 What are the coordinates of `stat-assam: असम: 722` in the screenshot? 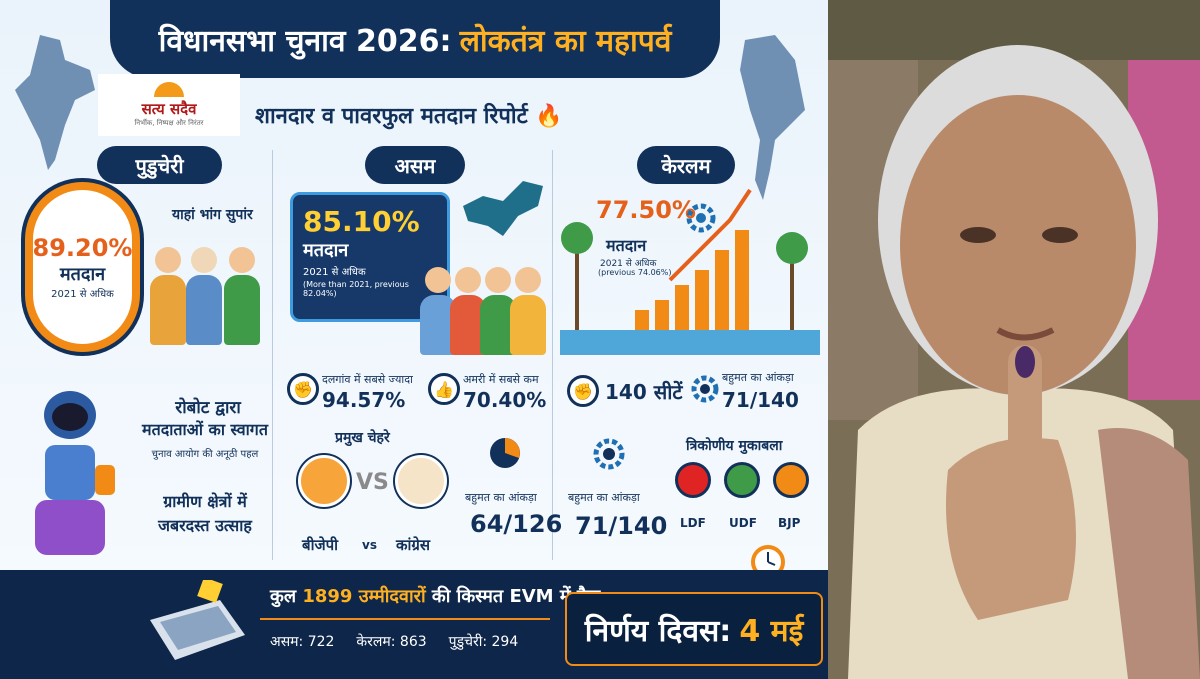 It's located at (302, 642).